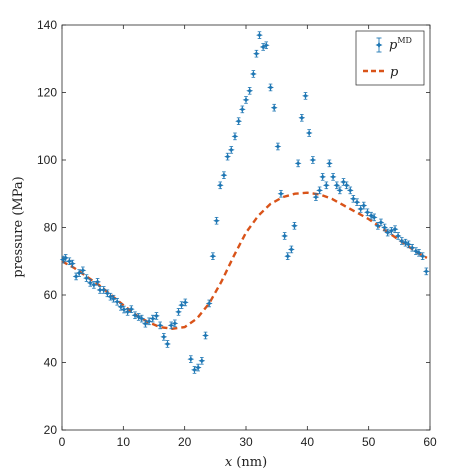  Describe the element at coordinates (51, 430) in the screenshot. I see `y-tick-label: 20` at that location.